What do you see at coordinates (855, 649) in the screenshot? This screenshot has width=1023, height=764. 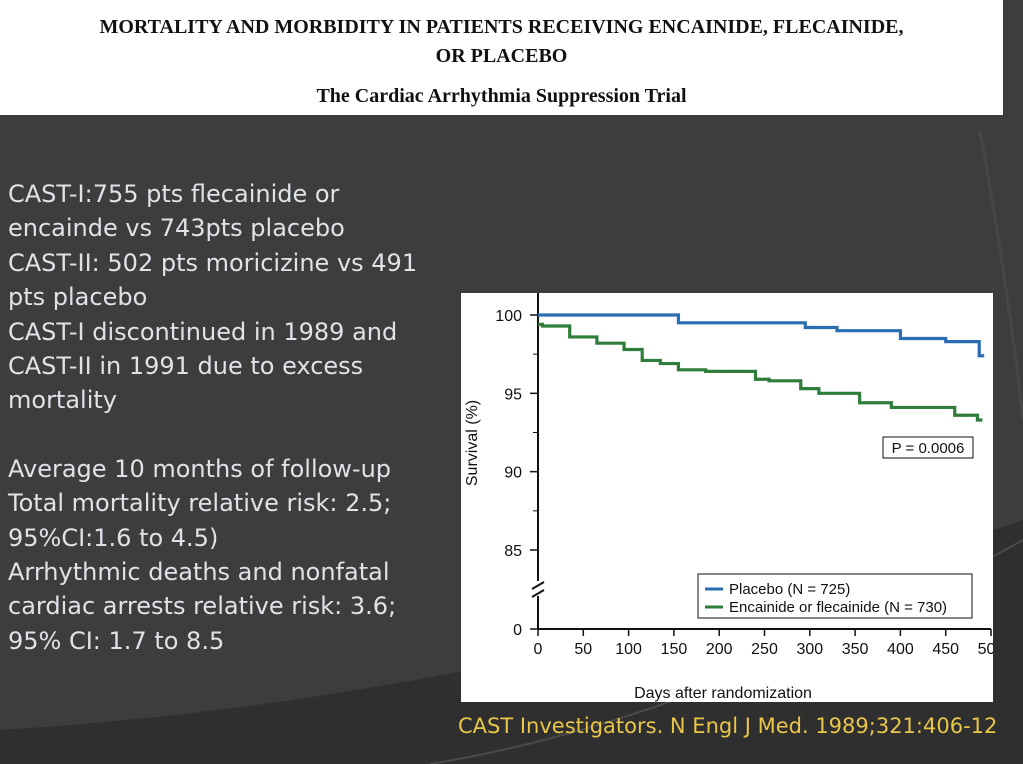 I see `x-tick-label: 350` at bounding box center [855, 649].